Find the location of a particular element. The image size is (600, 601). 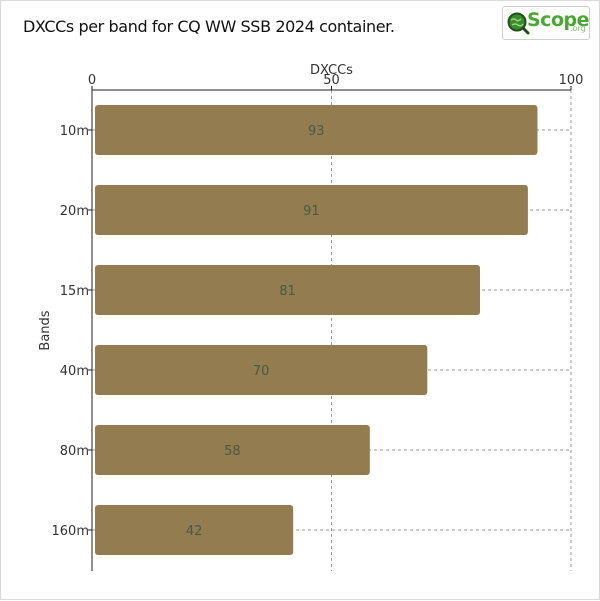

data-label: 70 is located at coordinates (261, 371).